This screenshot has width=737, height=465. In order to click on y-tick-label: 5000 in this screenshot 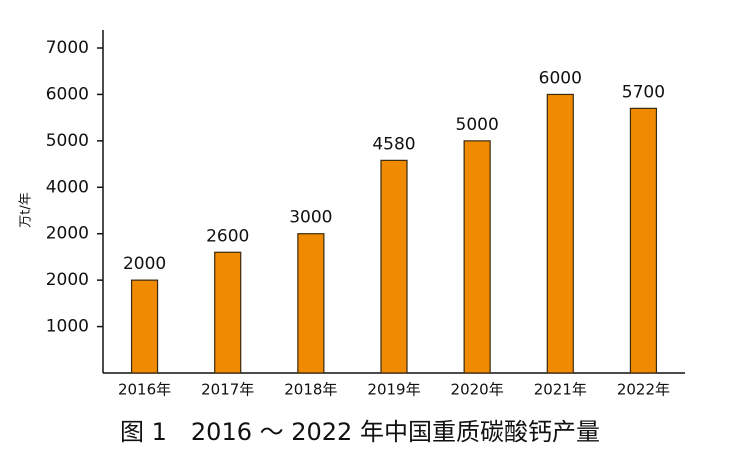, I will do `click(67, 141)`.